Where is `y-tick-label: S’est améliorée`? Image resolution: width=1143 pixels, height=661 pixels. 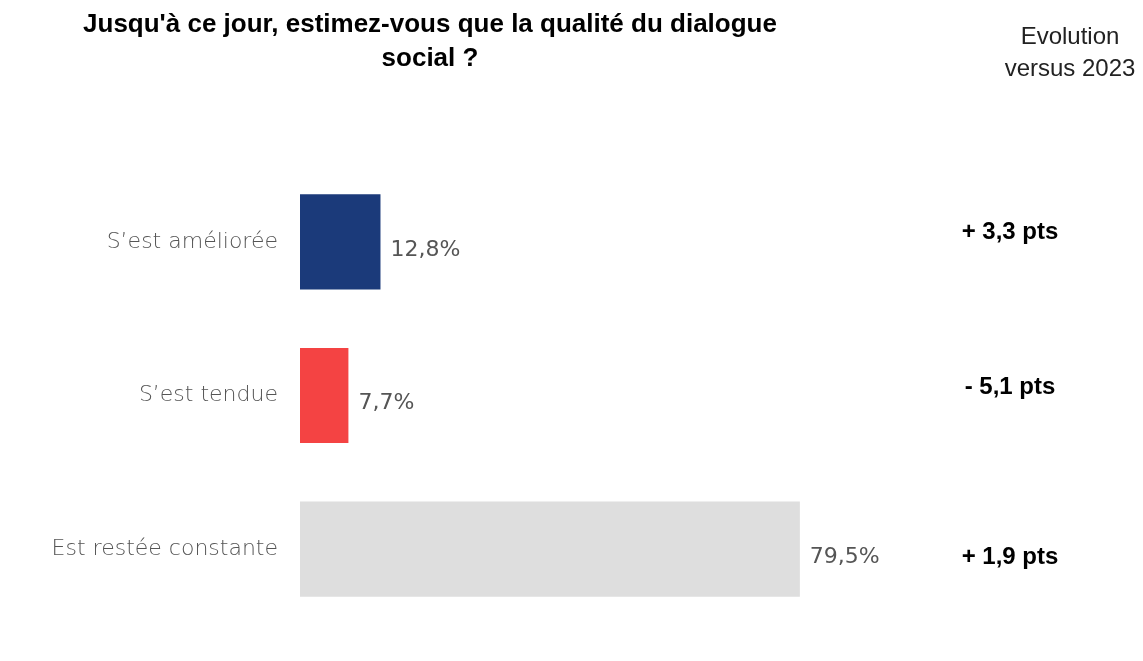
y-tick-label: S’est améliorée is located at coordinates (192, 240).